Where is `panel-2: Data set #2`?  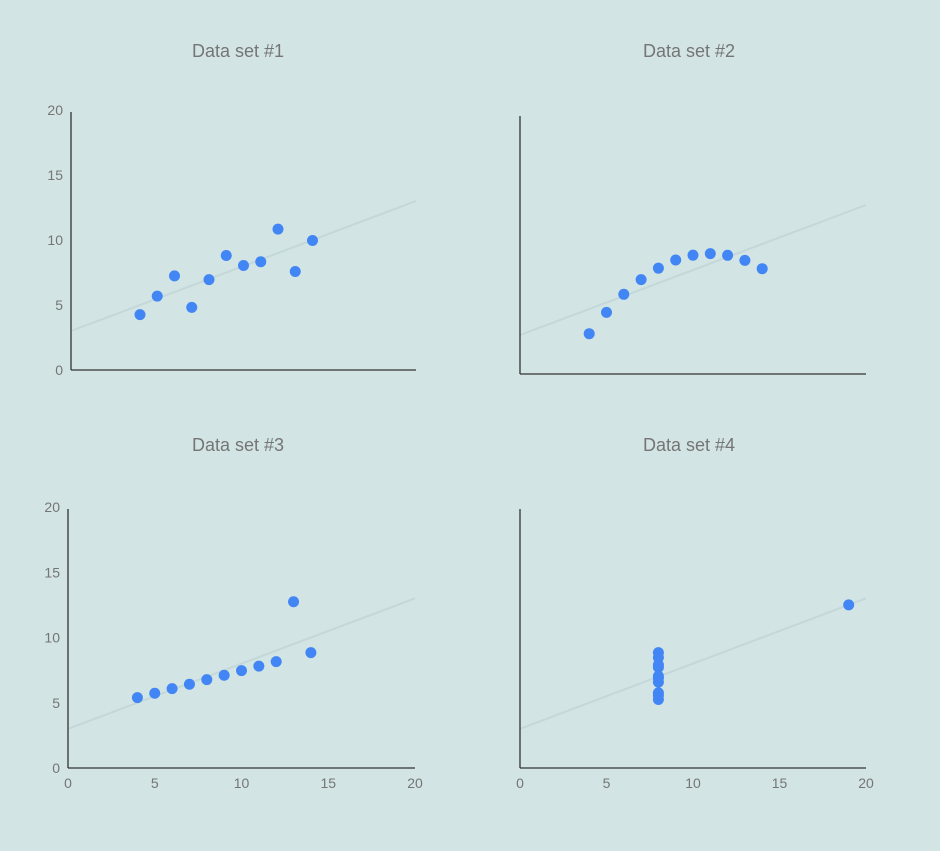
panel-2: Data set #2 is located at coordinates (693, 208).